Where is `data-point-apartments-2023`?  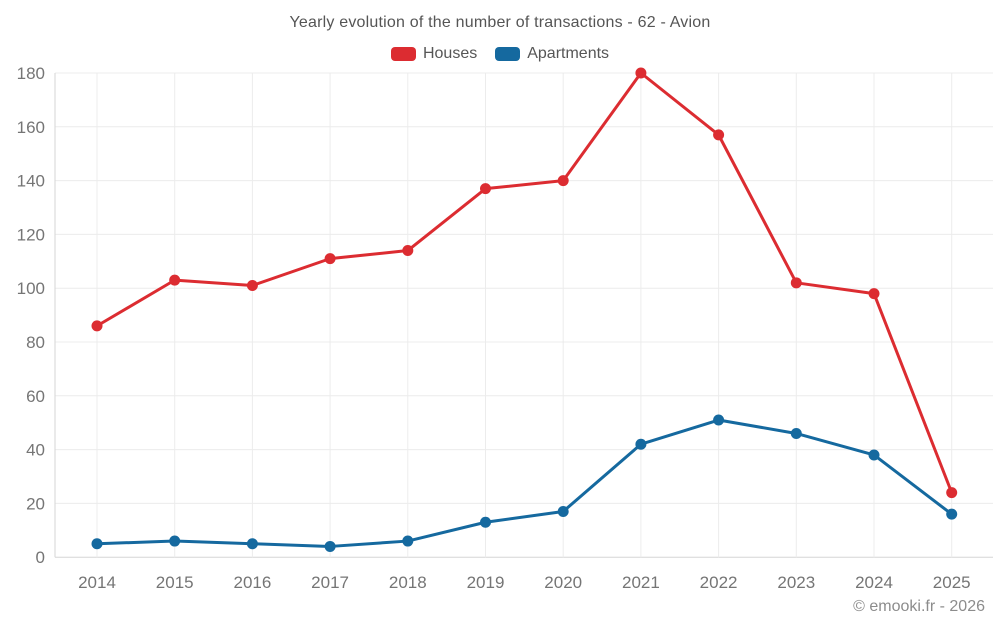 data-point-apartments-2023 is located at coordinates (796, 433).